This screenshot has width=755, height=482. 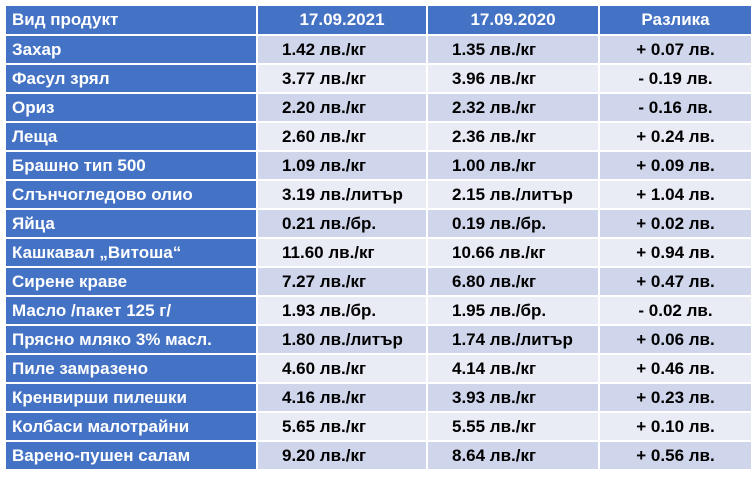 I want to click on price-difference: + 1.04 лв., so click(x=675, y=194).